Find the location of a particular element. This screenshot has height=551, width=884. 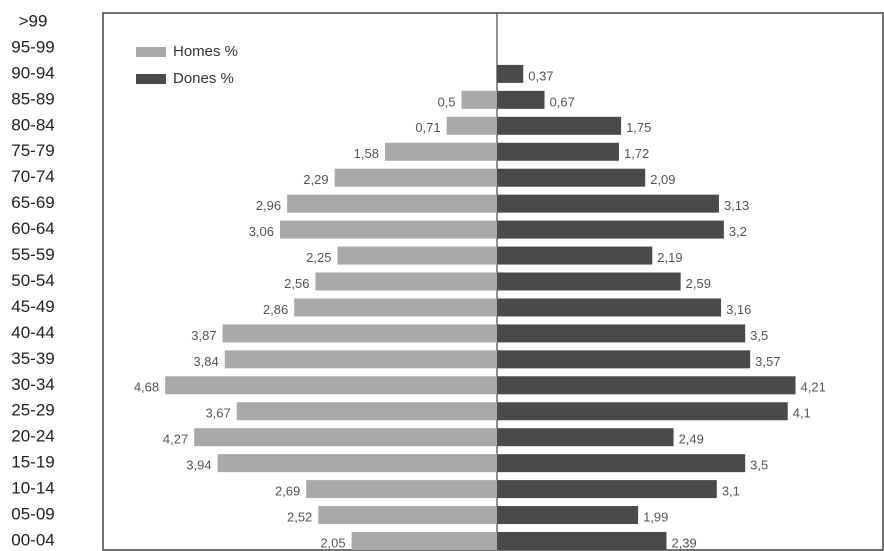

data-label: 0,5 is located at coordinates (446, 101).